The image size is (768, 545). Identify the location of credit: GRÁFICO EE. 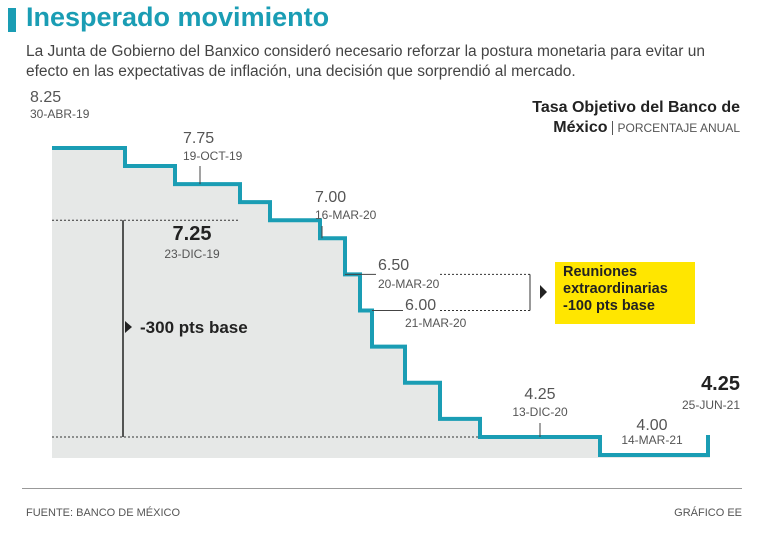
(708, 513).